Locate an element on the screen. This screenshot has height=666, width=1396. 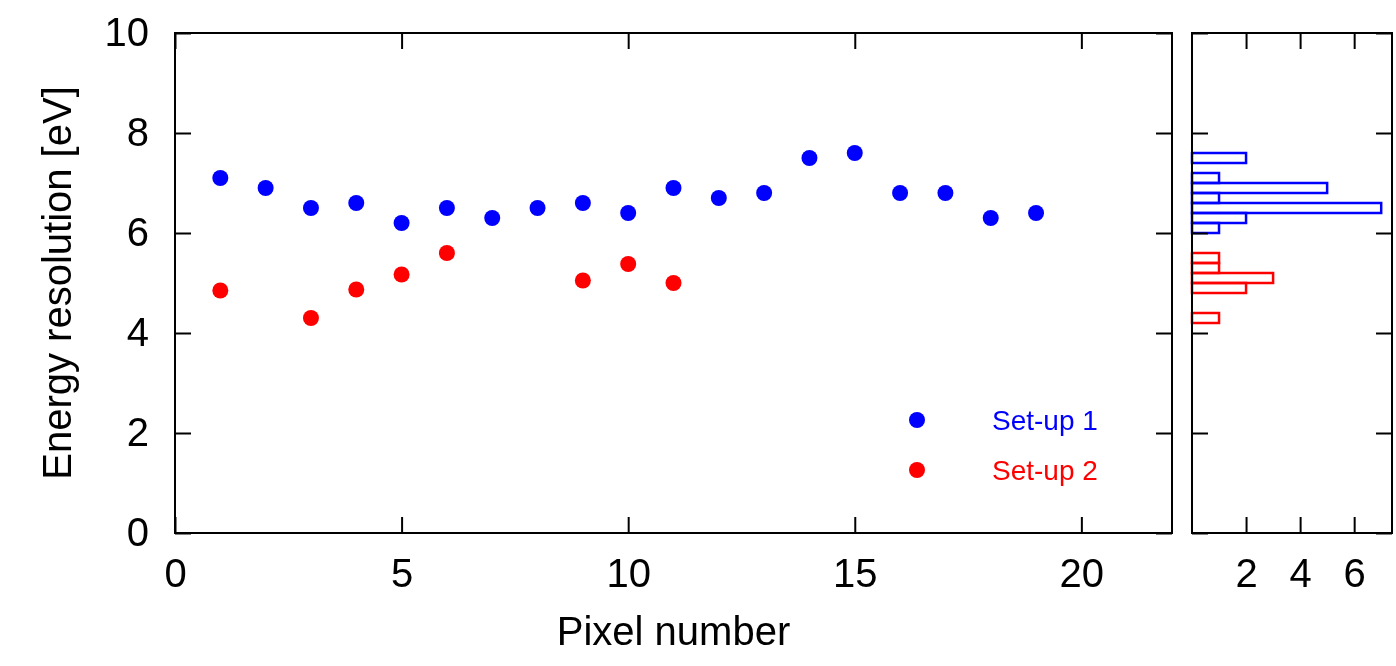
y-tick-label: 6 is located at coordinates (137, 232).